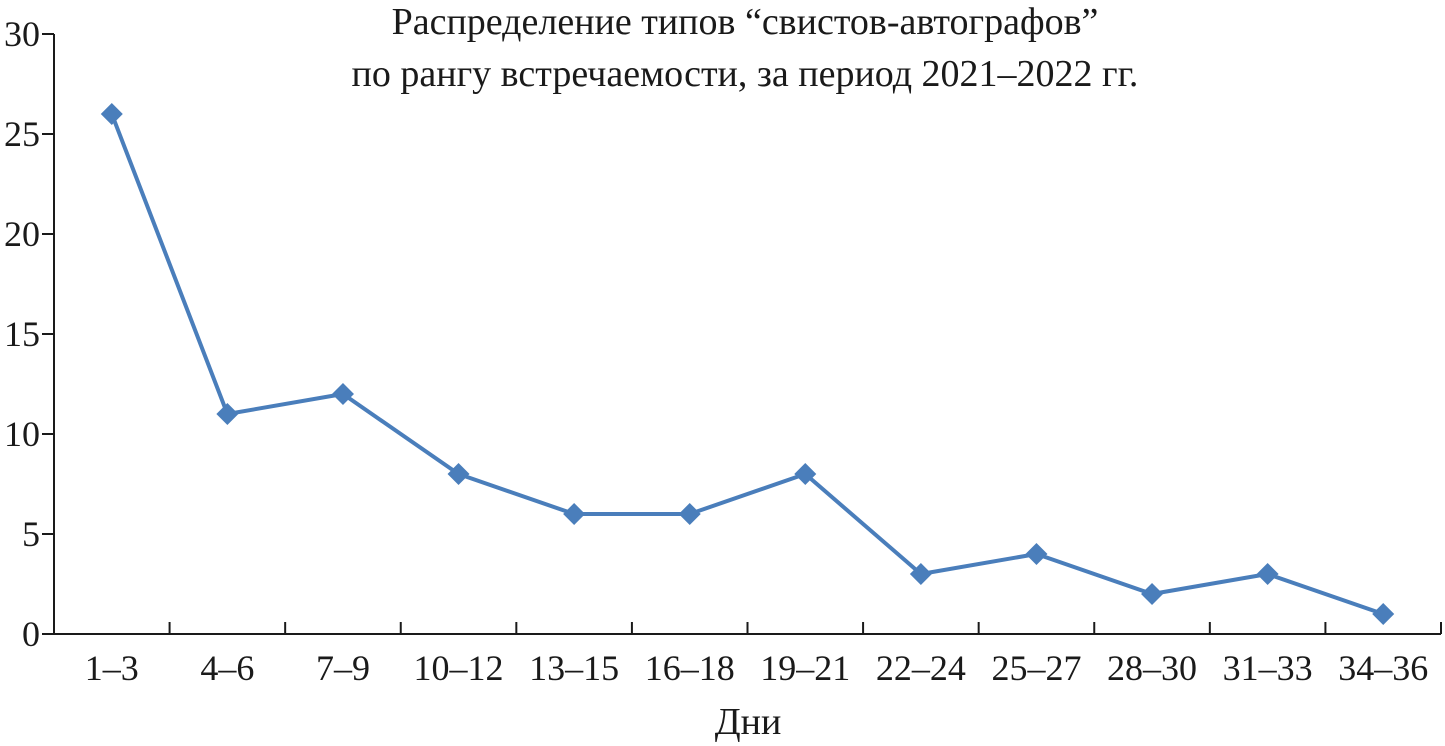 The image size is (1445, 746). What do you see at coordinates (805, 668) in the screenshot?
I see `x-tick-label: 19–21` at bounding box center [805, 668].